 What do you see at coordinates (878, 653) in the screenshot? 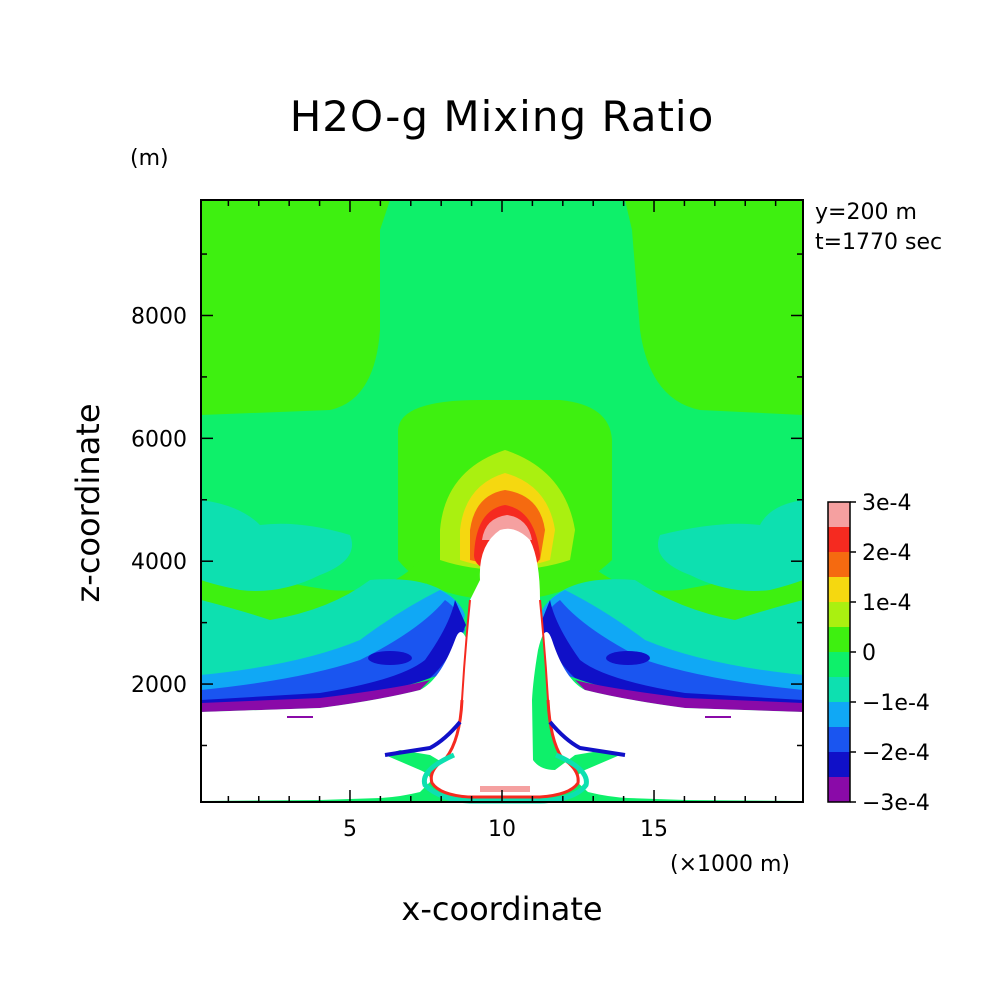
I see `colorbar: 3e-4 2e-4 1e-4 0 −1e-4 −2e-4 −3e-4` at bounding box center [878, 653].